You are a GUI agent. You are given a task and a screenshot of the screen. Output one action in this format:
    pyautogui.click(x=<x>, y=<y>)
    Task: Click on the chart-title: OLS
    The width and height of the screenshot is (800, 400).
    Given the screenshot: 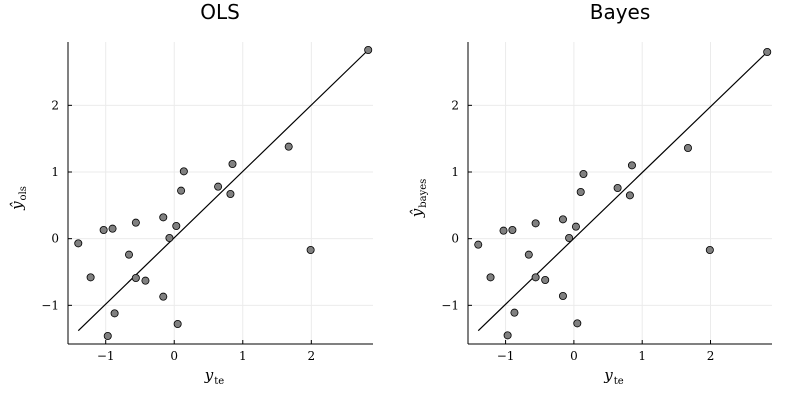 What is the action you would take?
    pyautogui.click(x=220, y=12)
    